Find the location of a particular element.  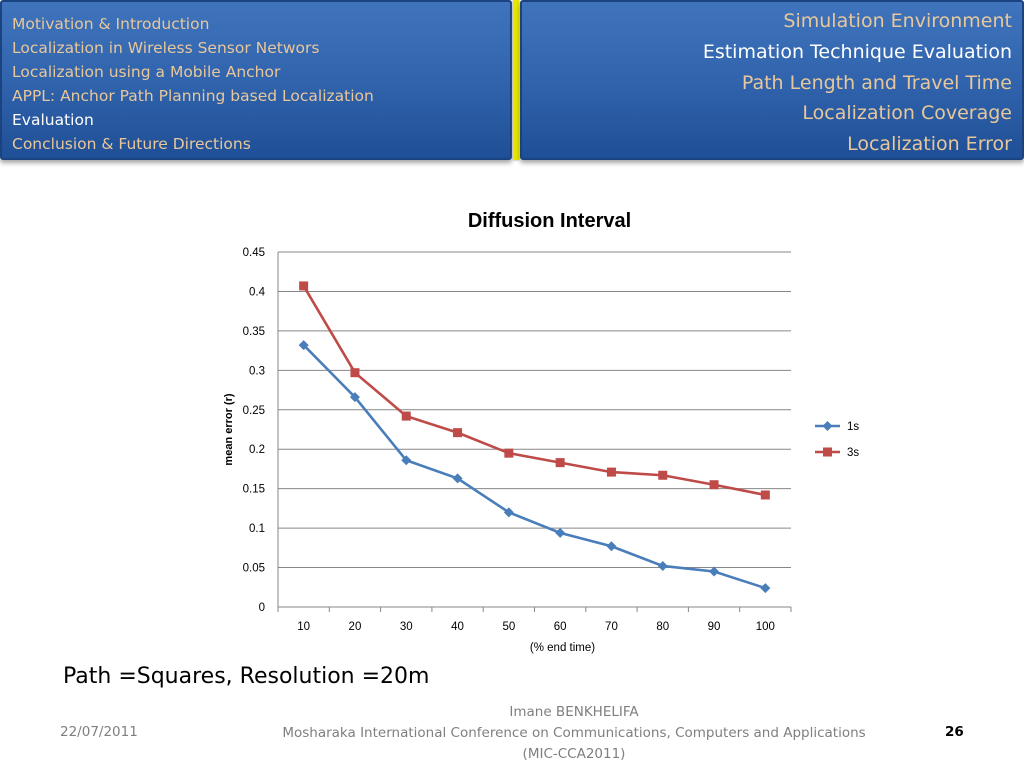

nav-subsection-2: Path Length and Travel Time is located at coordinates (876, 82).